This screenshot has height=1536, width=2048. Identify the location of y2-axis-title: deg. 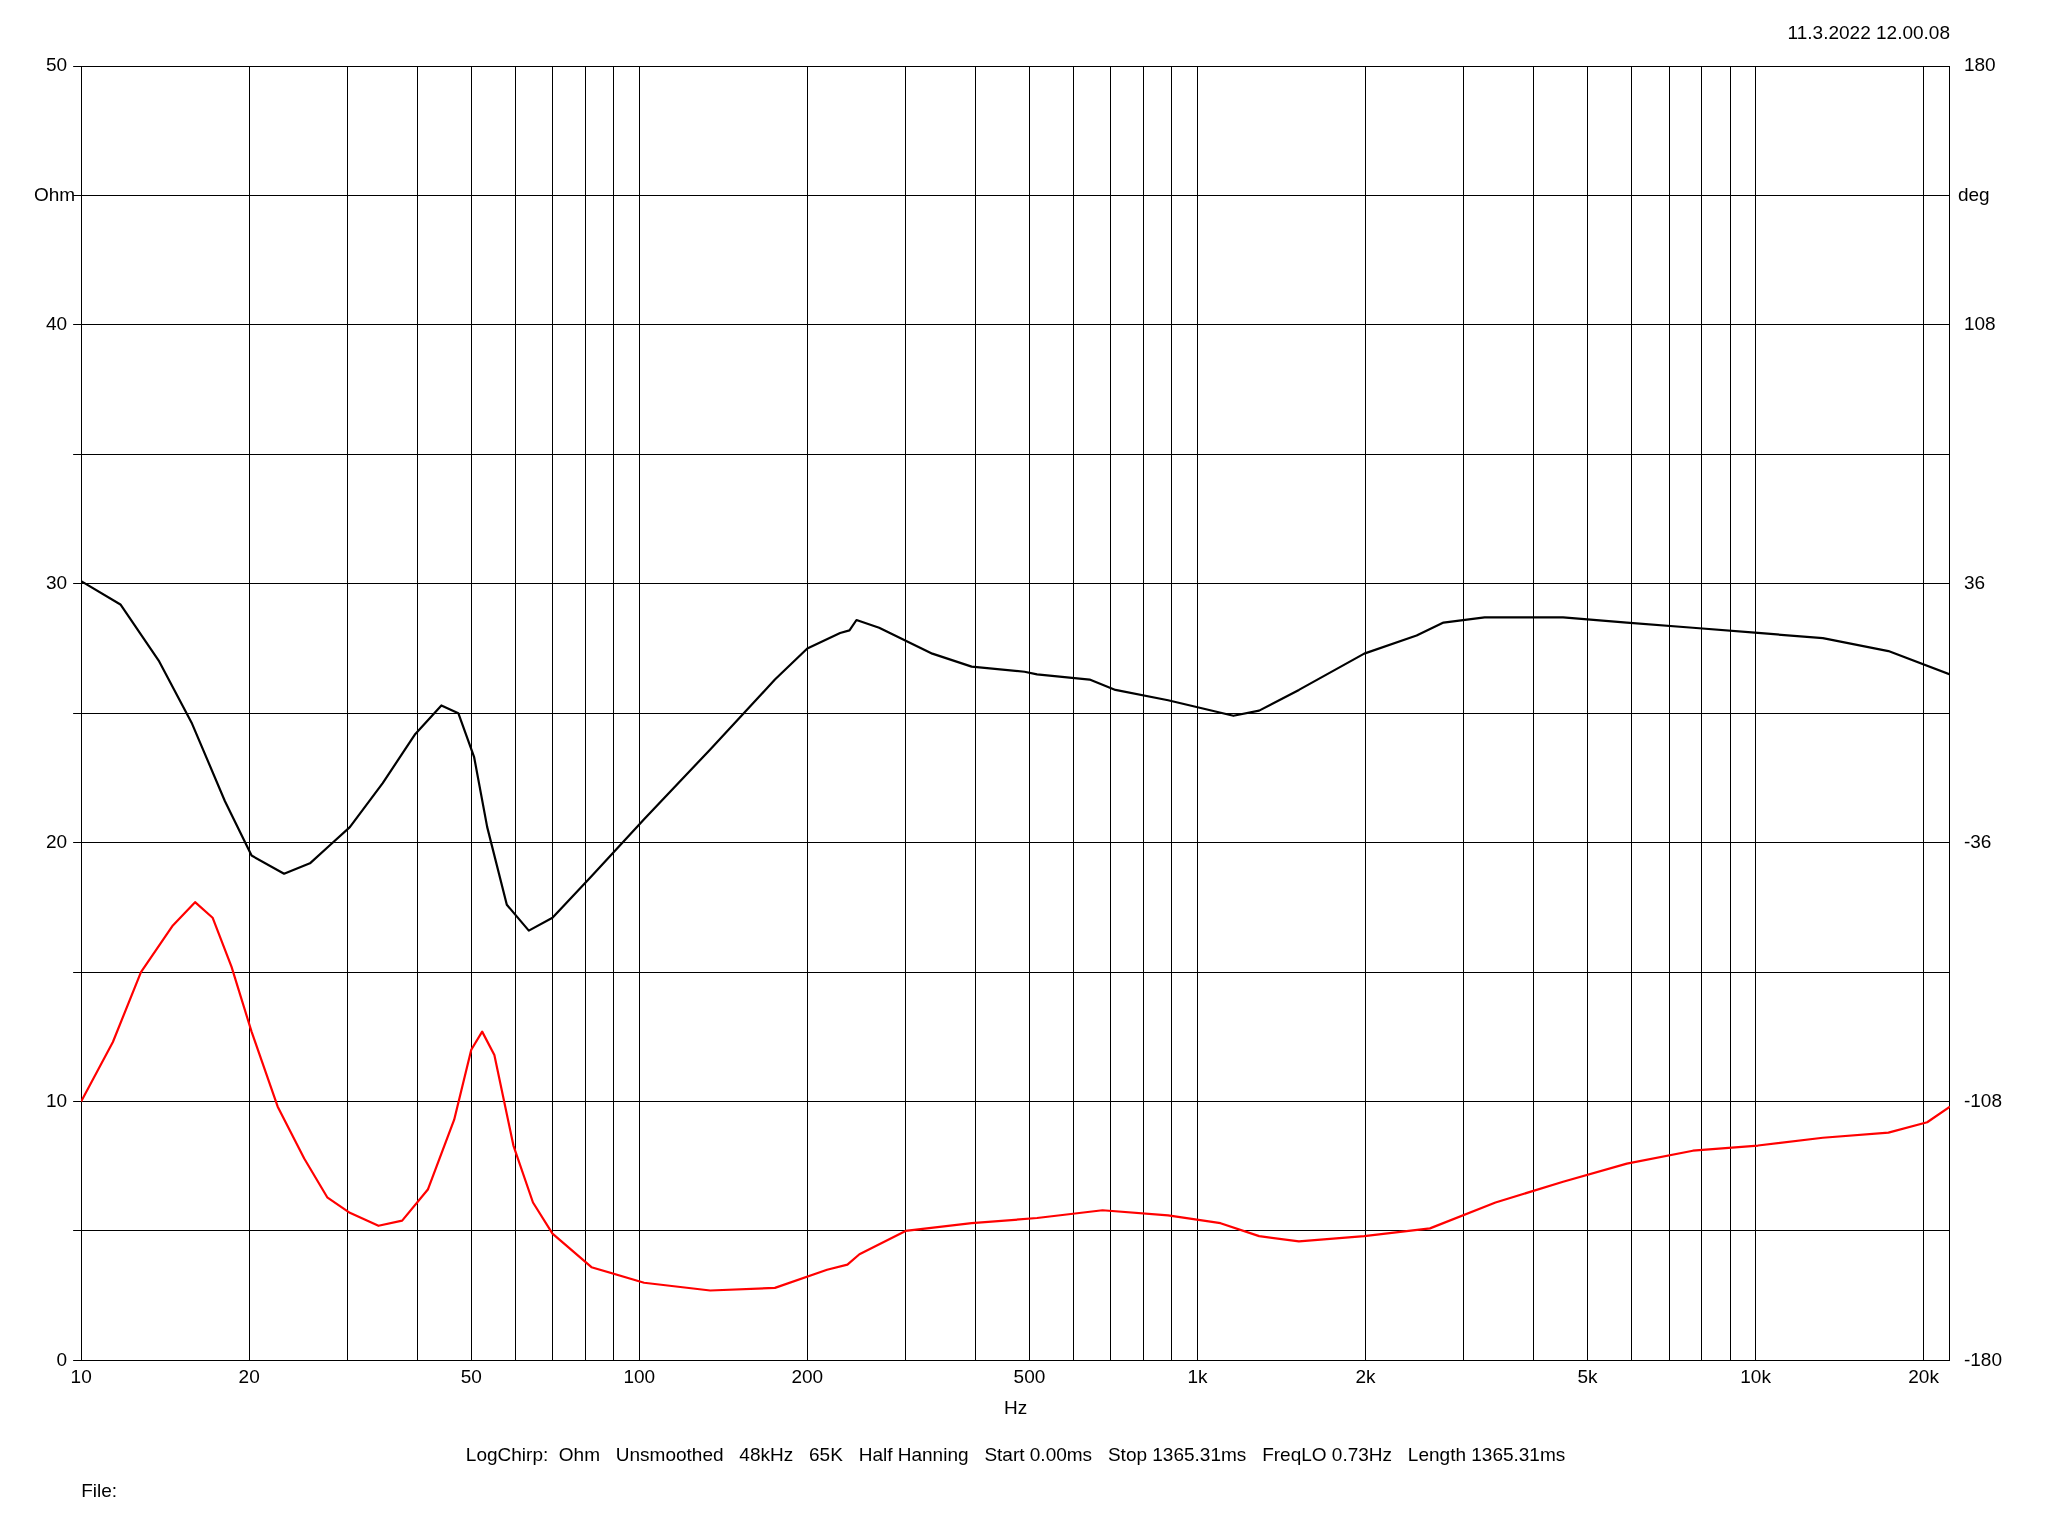
(1973, 194).